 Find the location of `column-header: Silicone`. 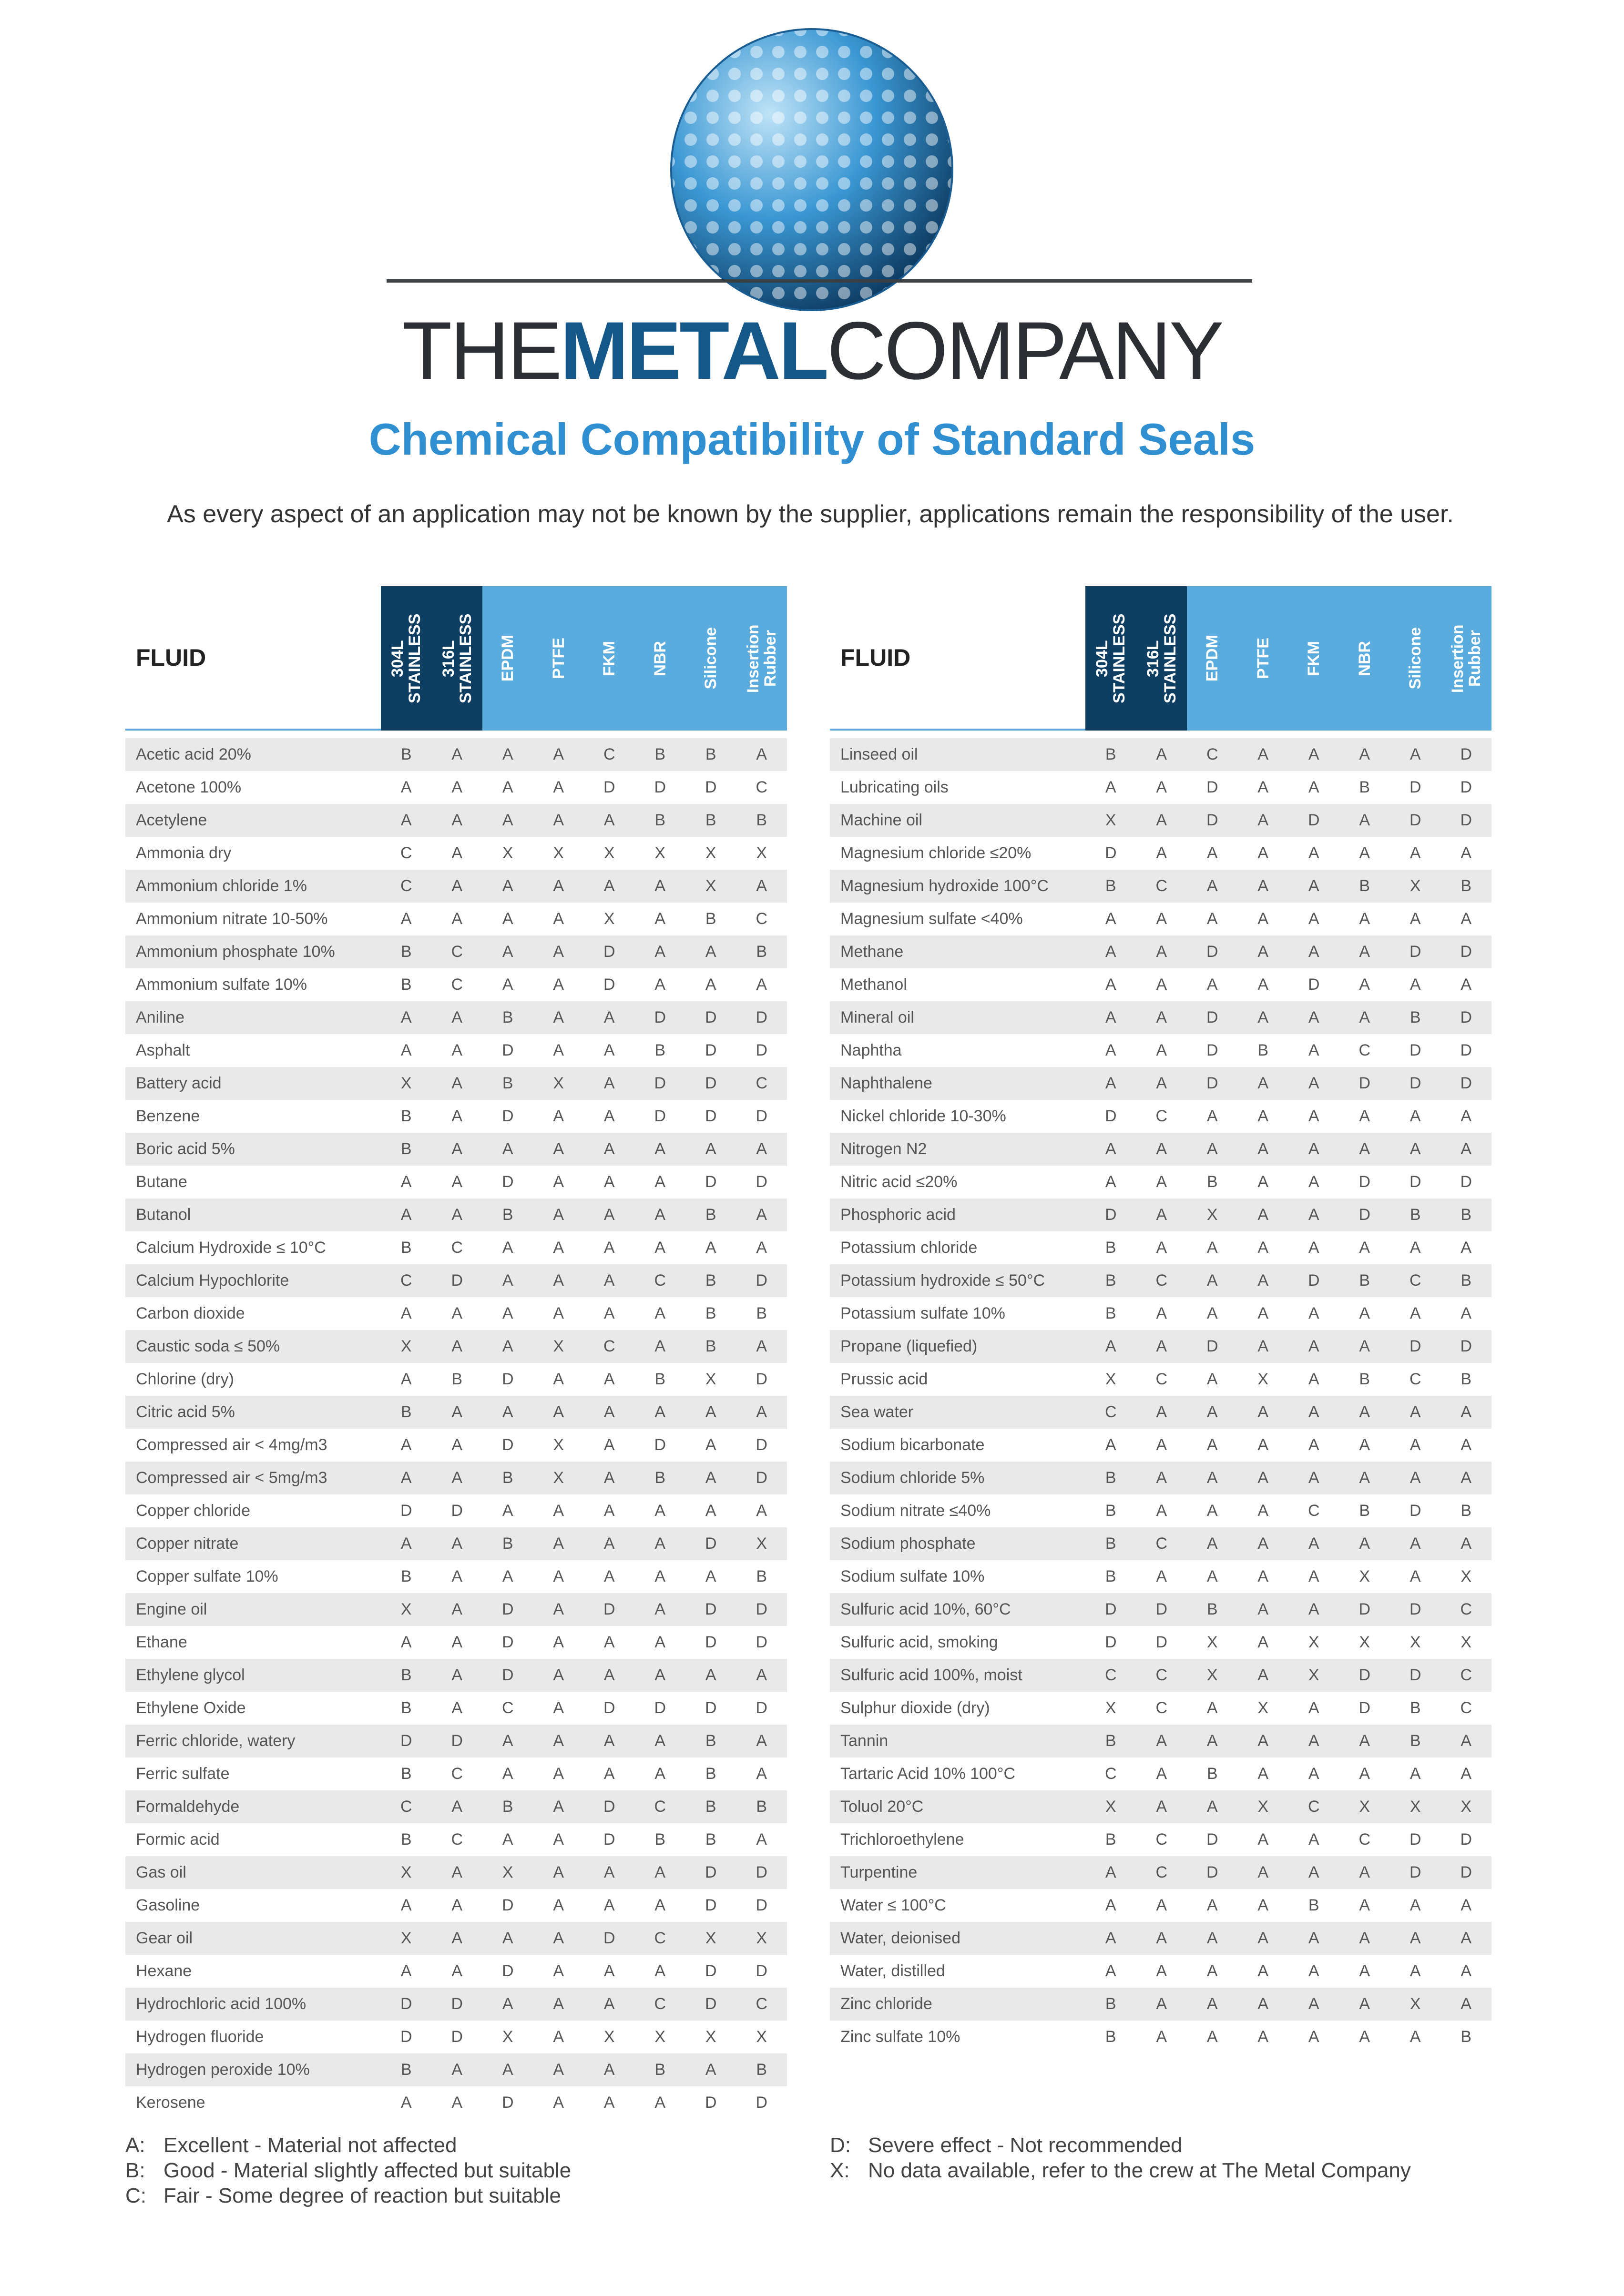

column-header: Silicone is located at coordinates (1415, 658).